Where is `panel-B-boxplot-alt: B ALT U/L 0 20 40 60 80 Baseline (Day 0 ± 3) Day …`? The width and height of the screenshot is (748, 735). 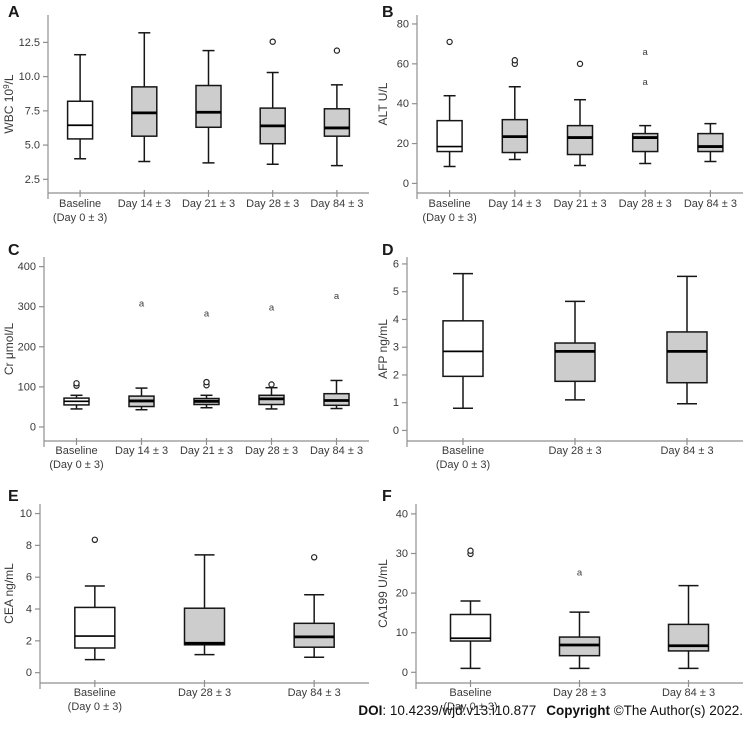 panel-B-boxplot-alt: B ALT U/L 0 20 40 60 80 Baseline (Day 0 ± 3) Day … is located at coordinates (559, 114).